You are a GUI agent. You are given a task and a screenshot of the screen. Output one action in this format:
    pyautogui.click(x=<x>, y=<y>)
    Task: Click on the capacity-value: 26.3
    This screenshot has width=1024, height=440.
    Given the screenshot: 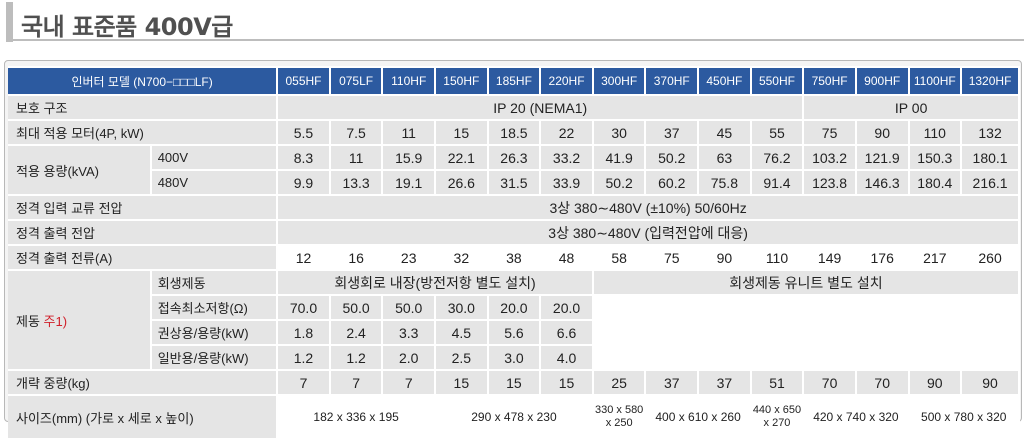 What is the action you would take?
    pyautogui.click(x=515, y=158)
    